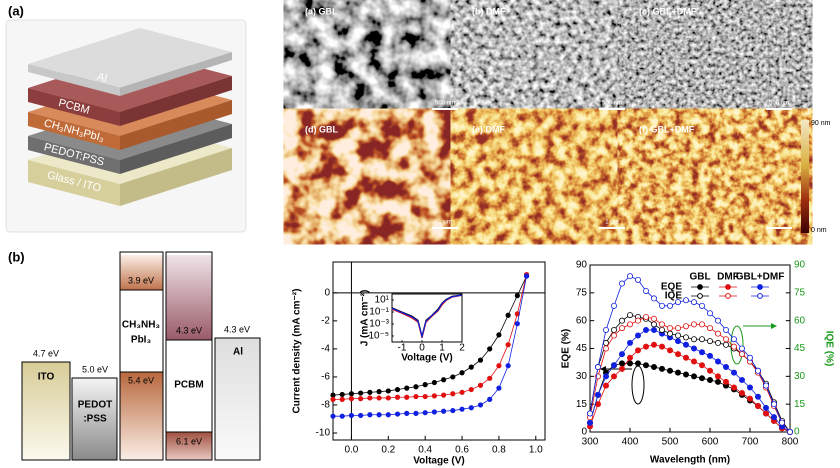 This screenshot has width=840, height=468. Describe the element at coordinates (667, 129) in the screenshot. I see `image-label: (f) GBL+DMF` at that location.